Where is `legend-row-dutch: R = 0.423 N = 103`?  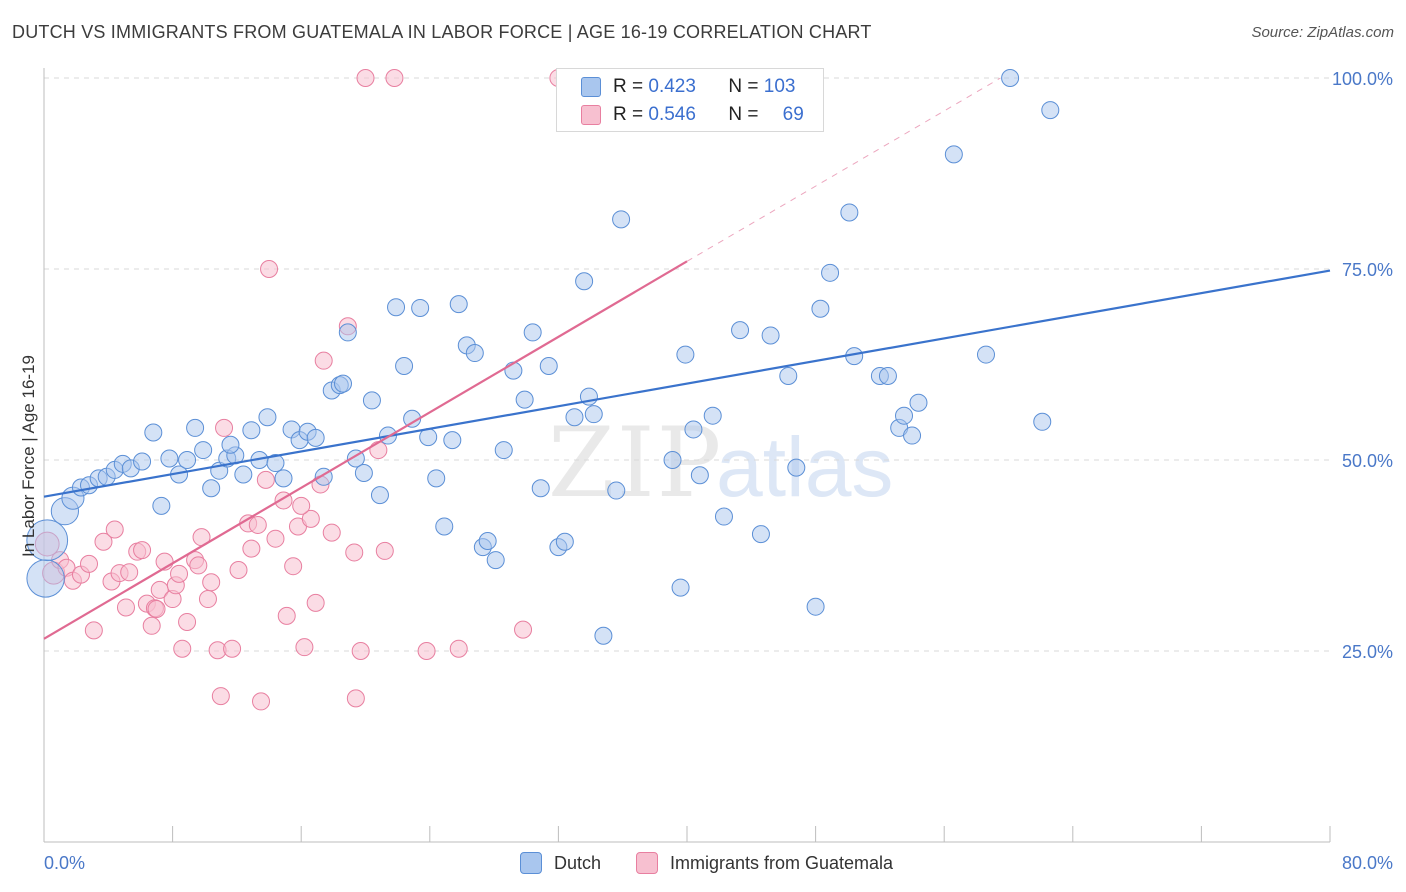
legend-row-dutch: R = 0.423 N = 103 is located at coordinates (688, 87).